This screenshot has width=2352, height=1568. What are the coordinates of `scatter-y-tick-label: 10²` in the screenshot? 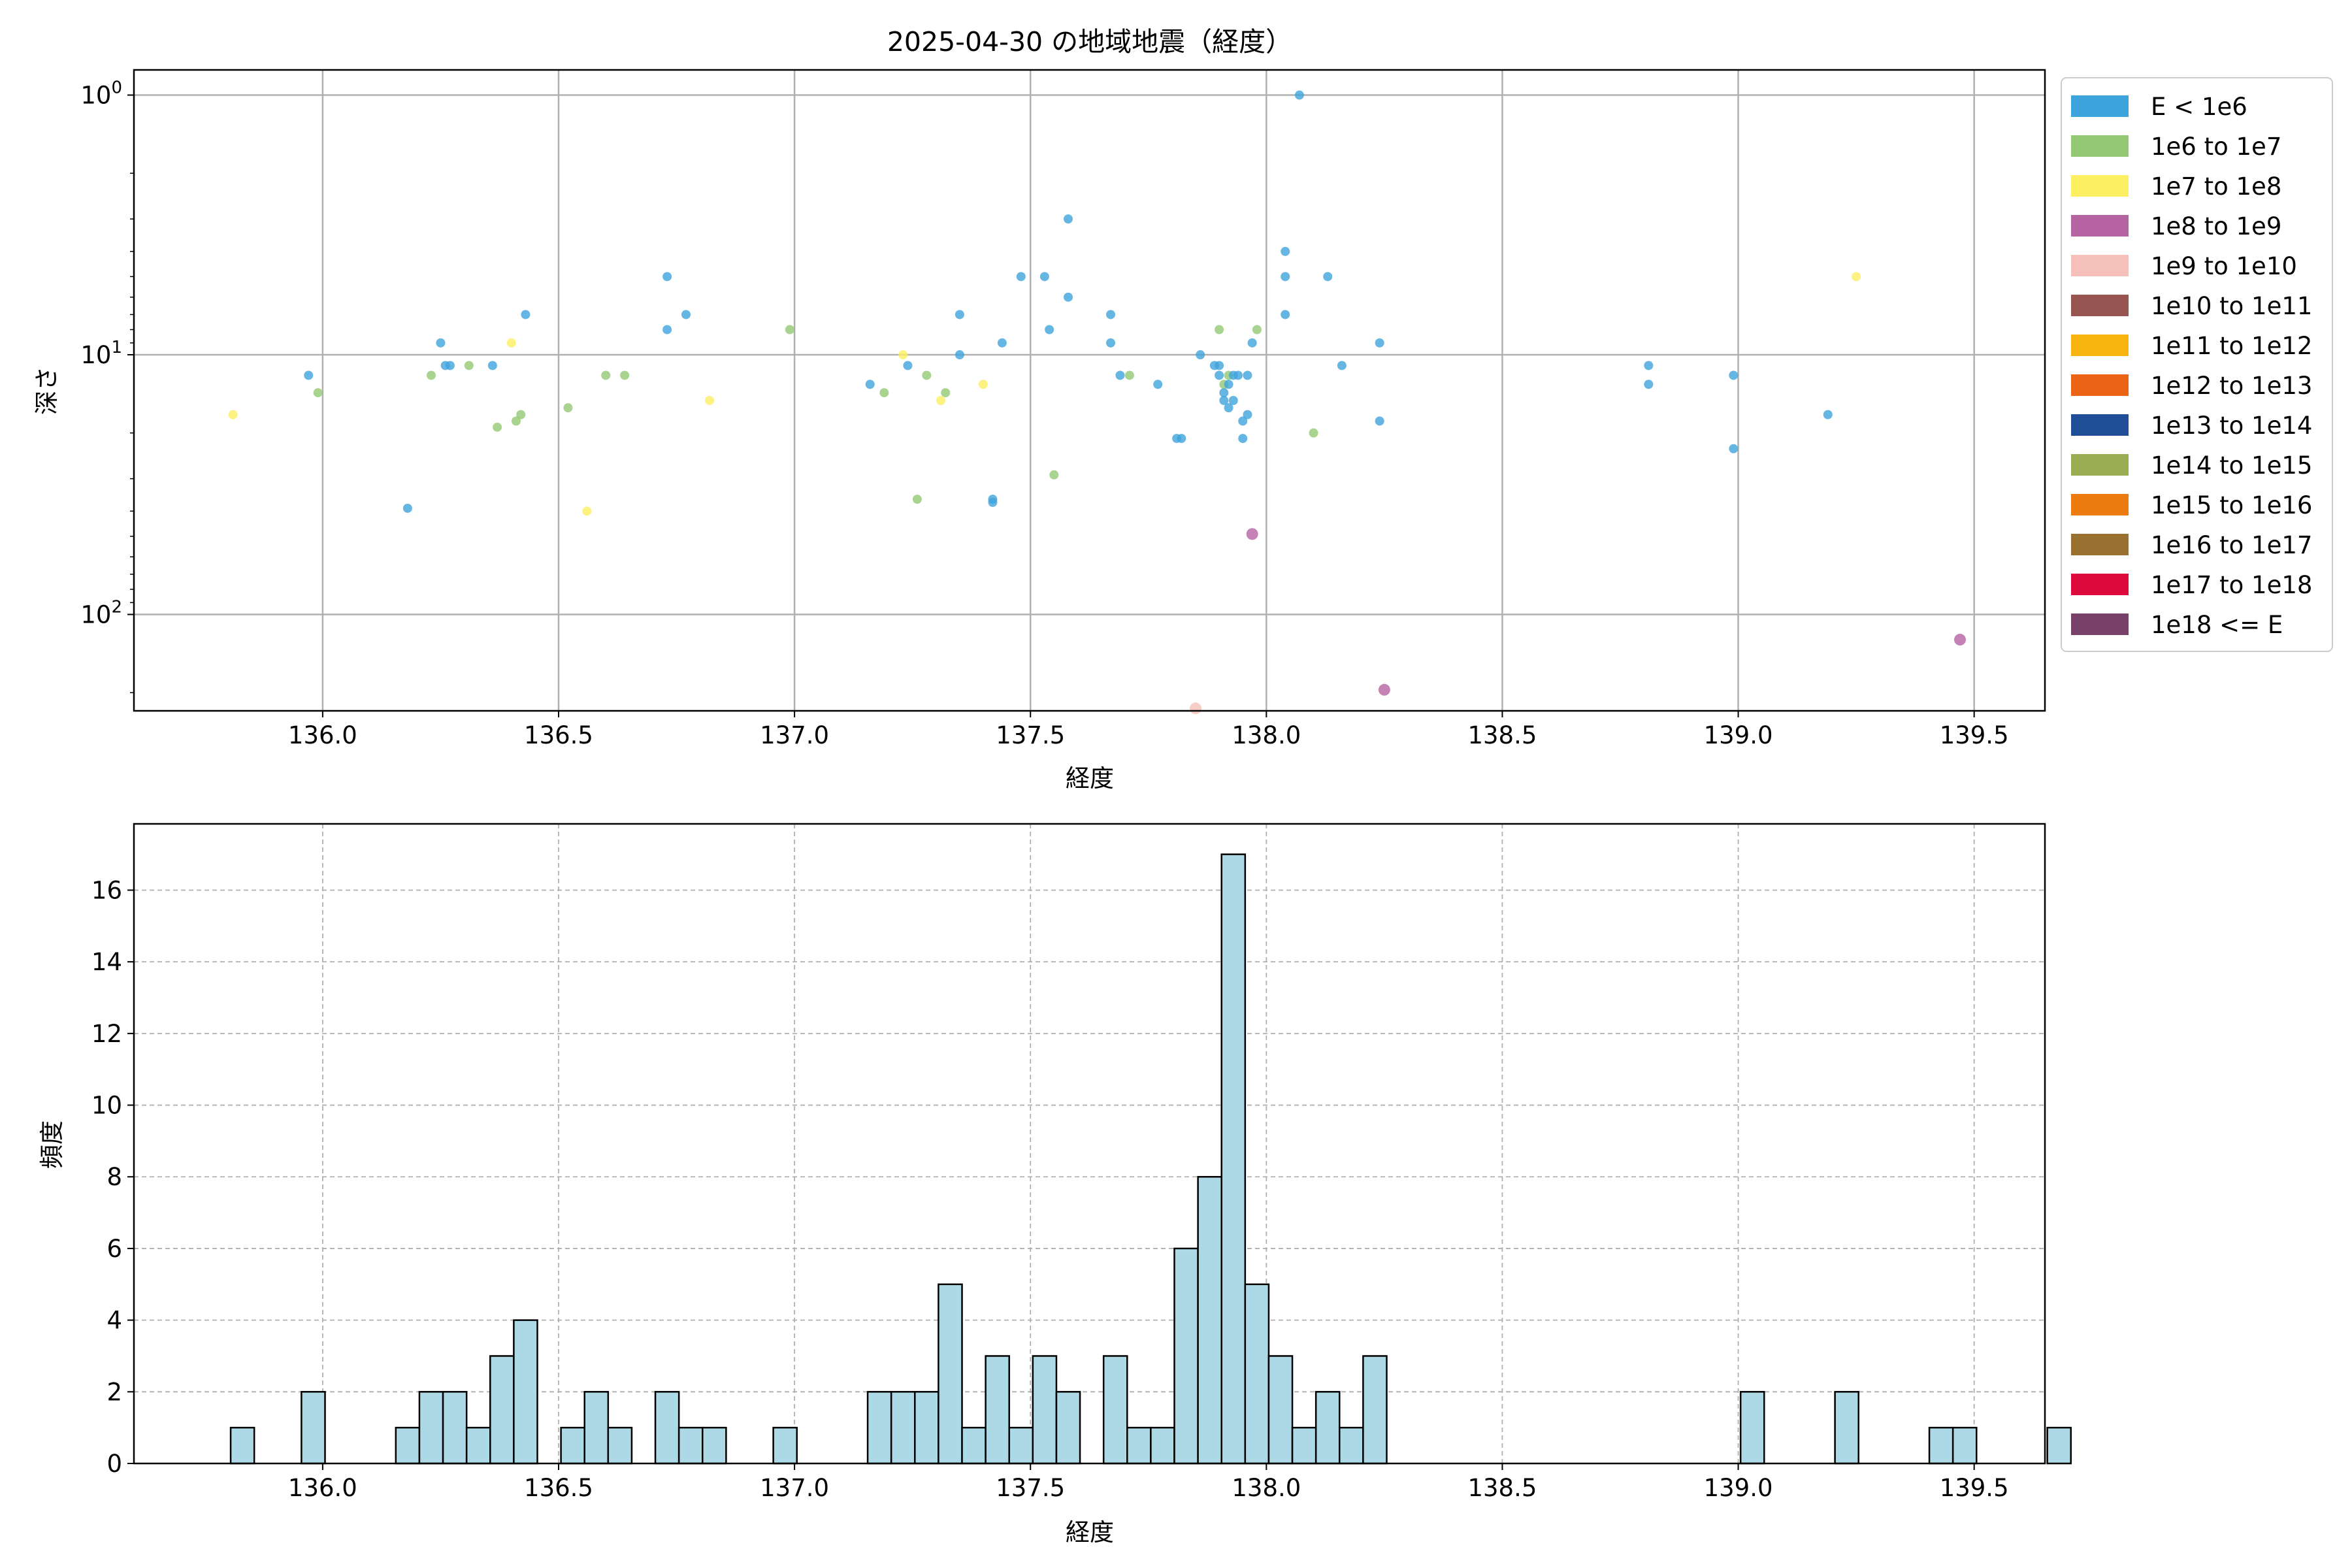 It's located at (101, 613).